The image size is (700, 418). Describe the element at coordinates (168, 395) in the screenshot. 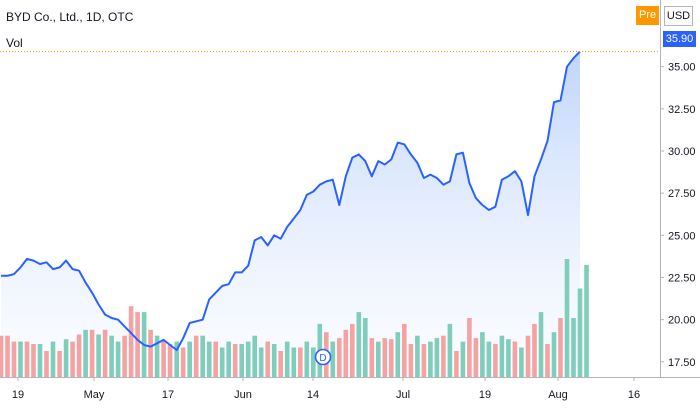

I see `x-tick-label: 17` at that location.